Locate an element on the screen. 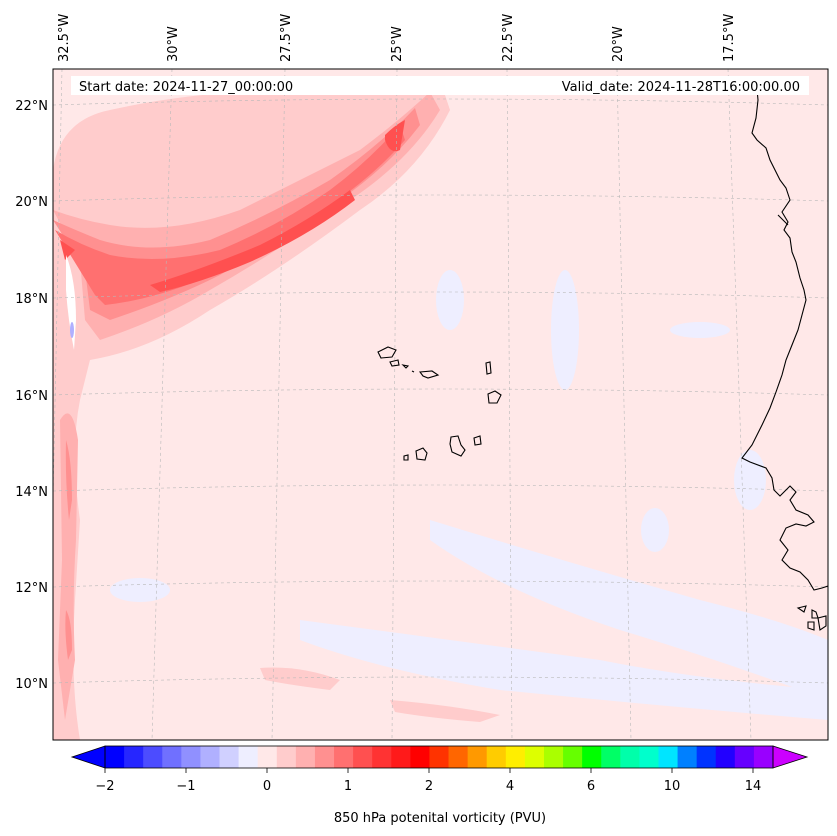 Image resolution: width=837 pixels, height=836 pixels. lon-label: 22.5°W is located at coordinates (508, 38).